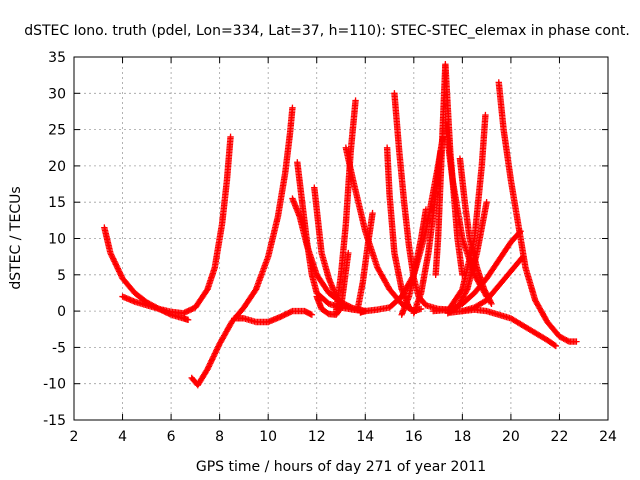  What do you see at coordinates (16, 237) in the screenshot?
I see `y-axis-label: dSTEC / TECUs` at bounding box center [16, 237].